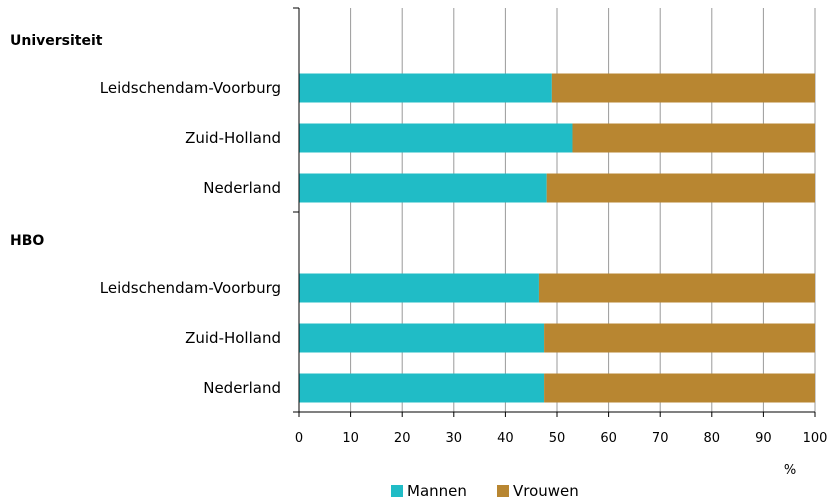 The height and width of the screenshot is (499, 836). What do you see at coordinates (763, 438) in the screenshot?
I see `x-tick-label: 90` at bounding box center [763, 438].